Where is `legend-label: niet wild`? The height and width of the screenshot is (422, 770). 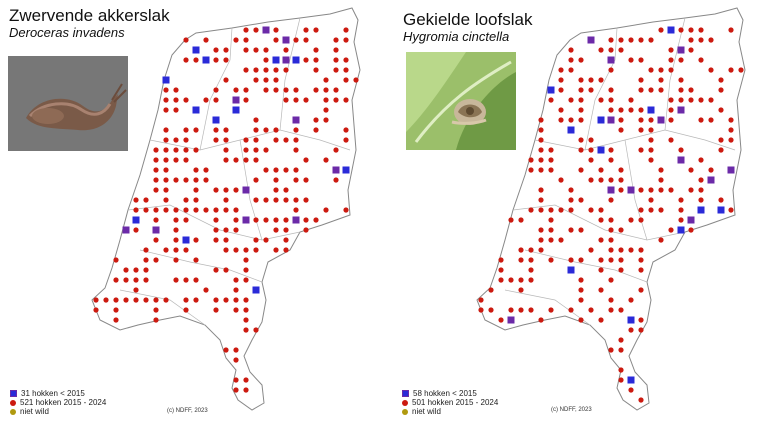
legend-label: niet wild is located at coordinates (426, 411).